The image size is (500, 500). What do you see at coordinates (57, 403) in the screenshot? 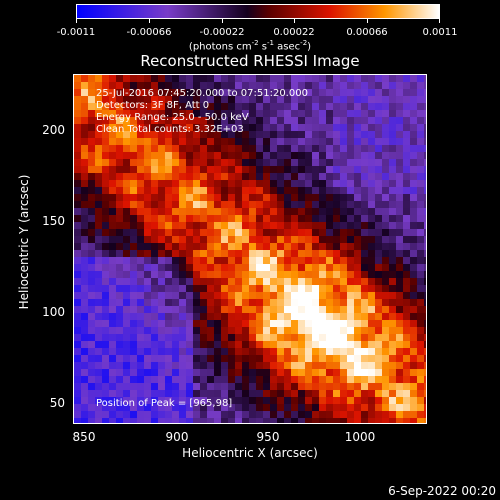
I see `y-tick-label: 50` at bounding box center [57, 403].